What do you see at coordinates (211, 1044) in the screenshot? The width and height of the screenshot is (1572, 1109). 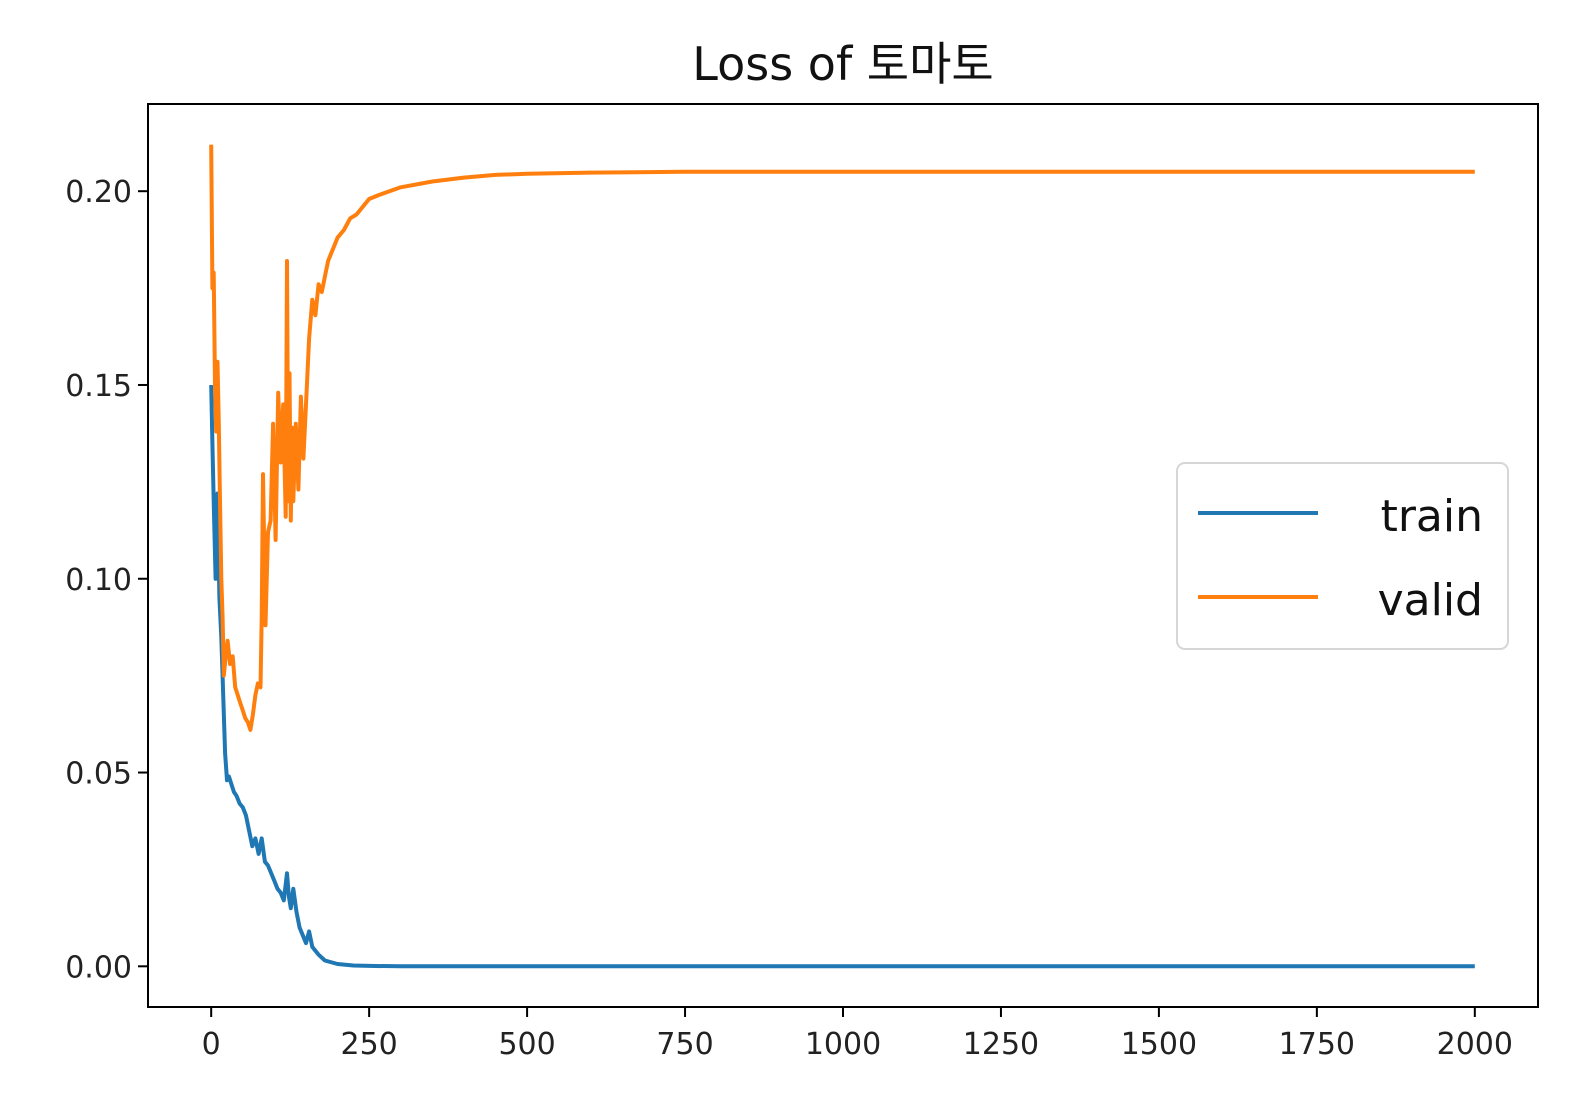 I see `x-tick-label: 0` at bounding box center [211, 1044].